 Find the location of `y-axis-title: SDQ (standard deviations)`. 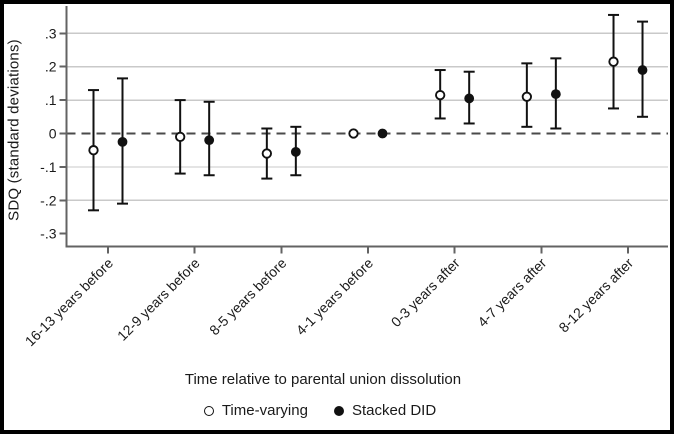

y-axis-title: SDQ (standard deviations) is located at coordinates (14, 130).